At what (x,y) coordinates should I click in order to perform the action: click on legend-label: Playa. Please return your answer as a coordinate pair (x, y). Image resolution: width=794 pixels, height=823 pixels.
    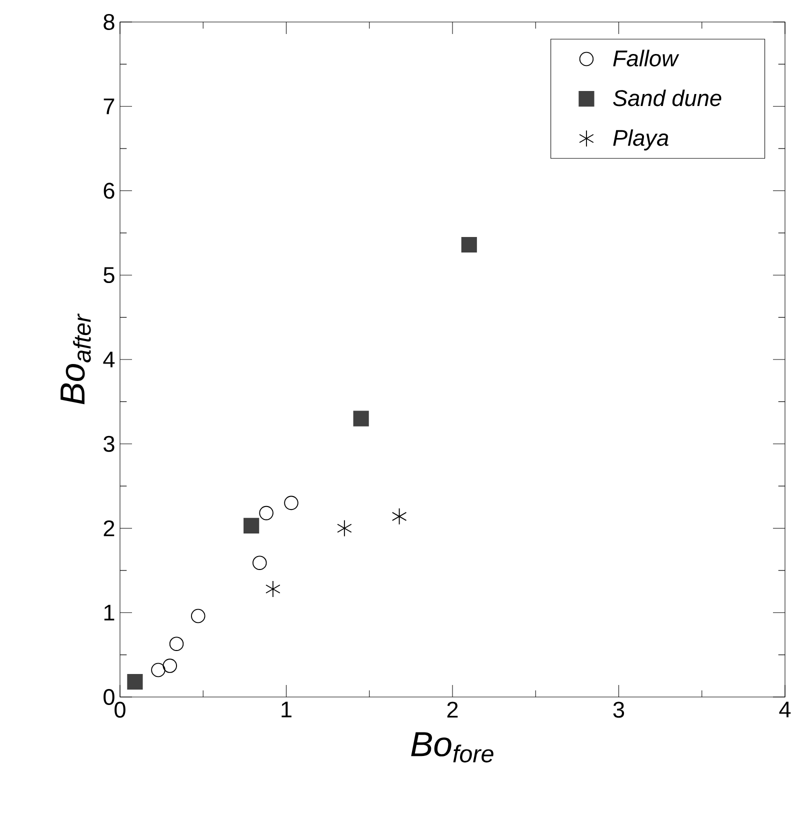
    Looking at the image, I should click on (640, 139).